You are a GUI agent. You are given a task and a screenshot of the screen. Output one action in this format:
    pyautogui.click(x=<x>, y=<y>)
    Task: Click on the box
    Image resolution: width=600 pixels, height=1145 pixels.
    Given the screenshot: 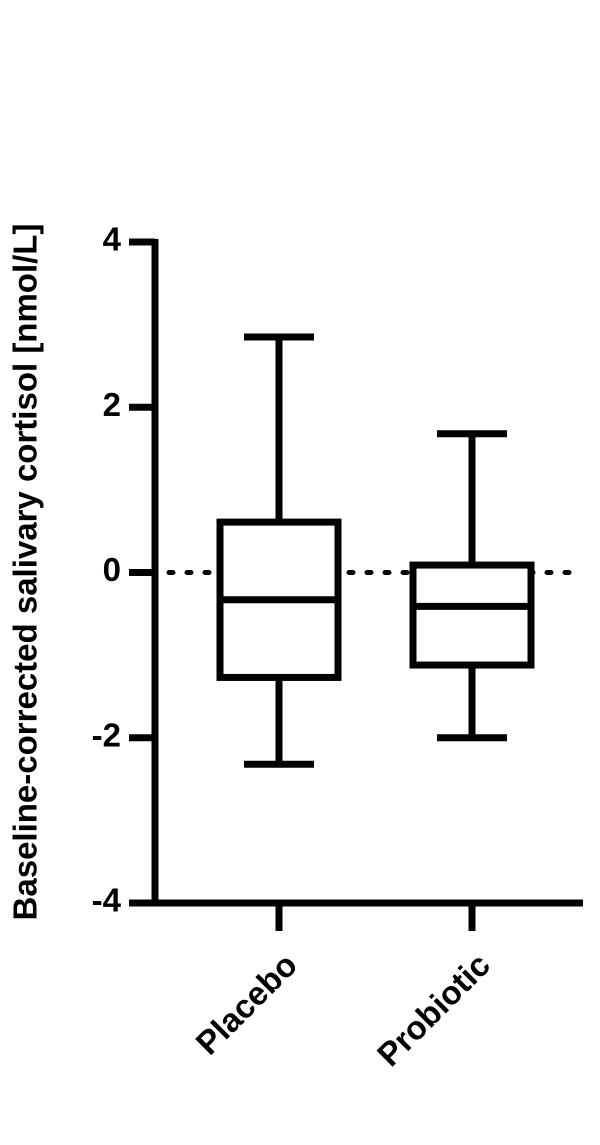 What is the action you would take?
    pyautogui.click(x=472, y=615)
    